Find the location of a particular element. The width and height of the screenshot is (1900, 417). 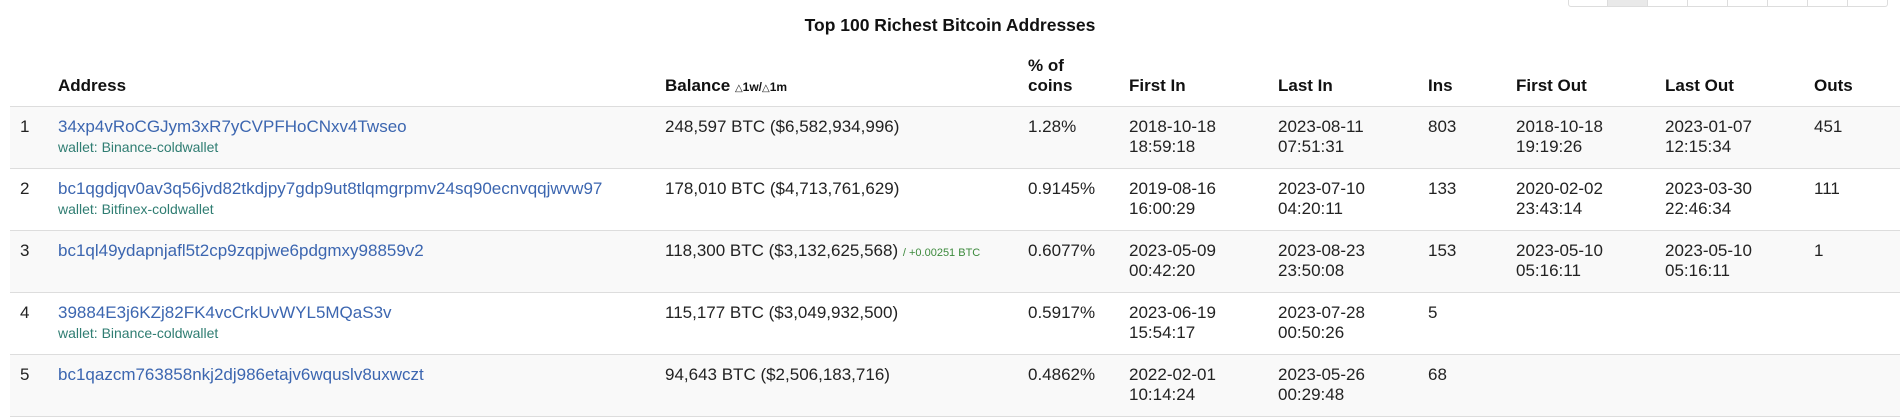

row-rank: 1 is located at coordinates (34, 137).